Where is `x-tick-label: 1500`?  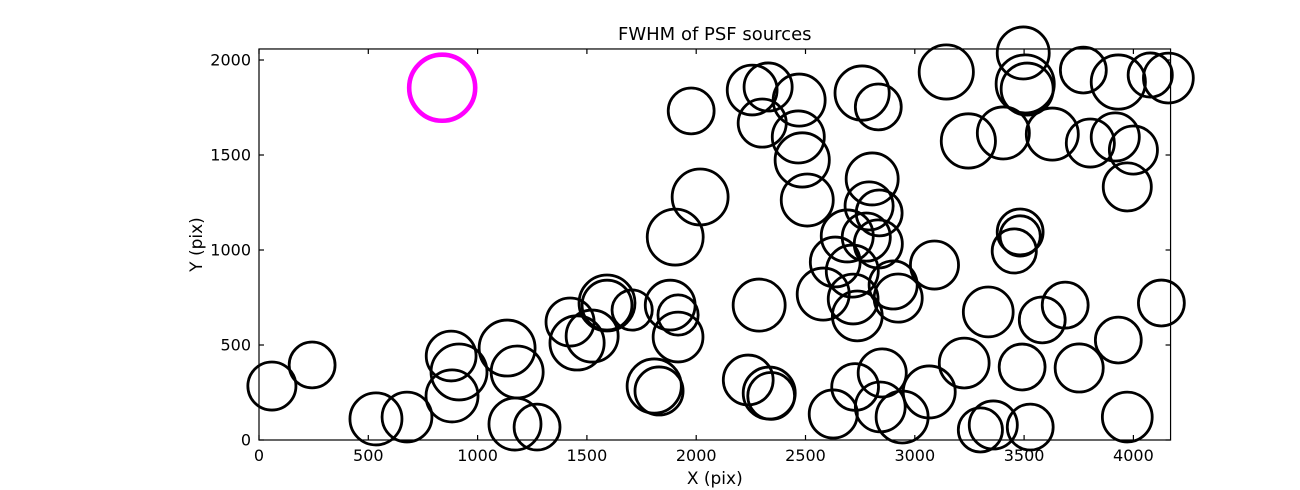 x-tick-label: 1500 is located at coordinates (587, 455).